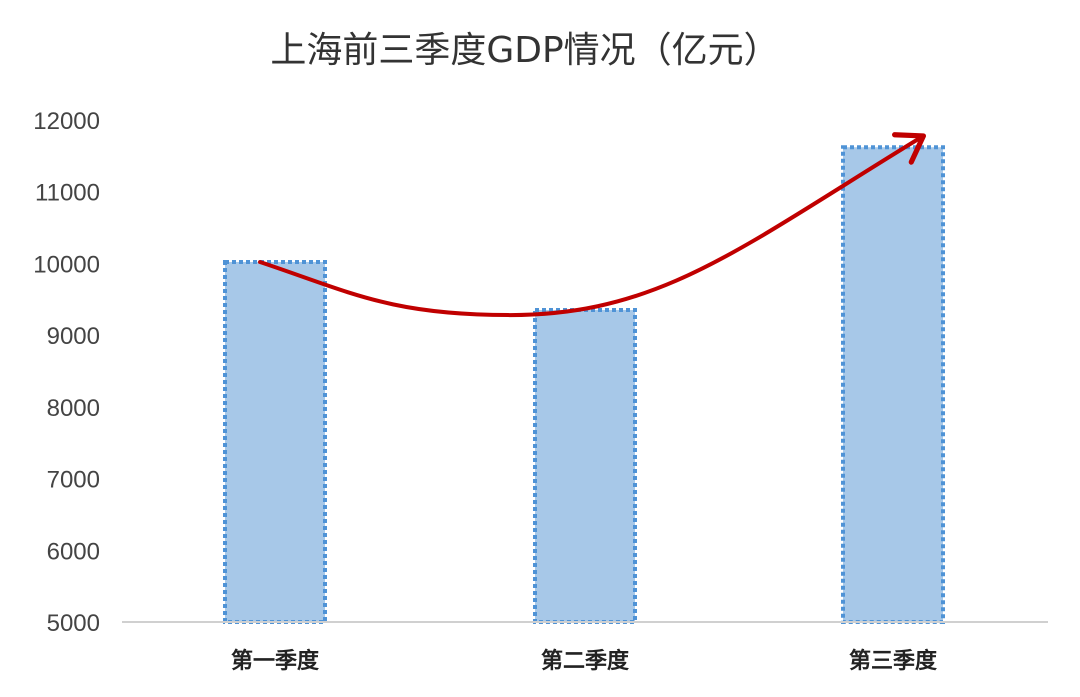  I want to click on x-tick-label: 第二季度, so click(585, 661).